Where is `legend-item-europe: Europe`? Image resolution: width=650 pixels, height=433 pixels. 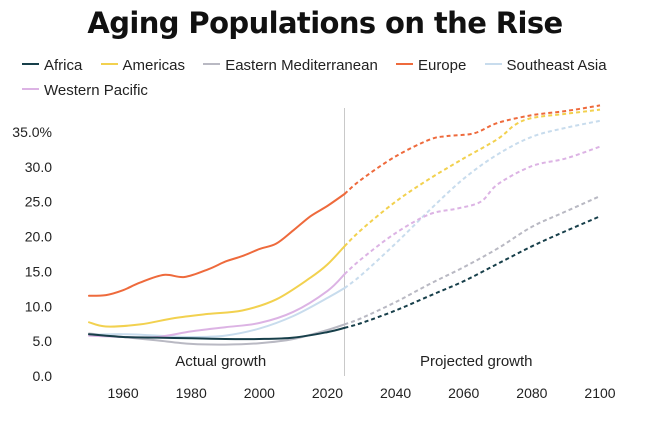
legend-item-europe: Europe is located at coordinates (431, 65).